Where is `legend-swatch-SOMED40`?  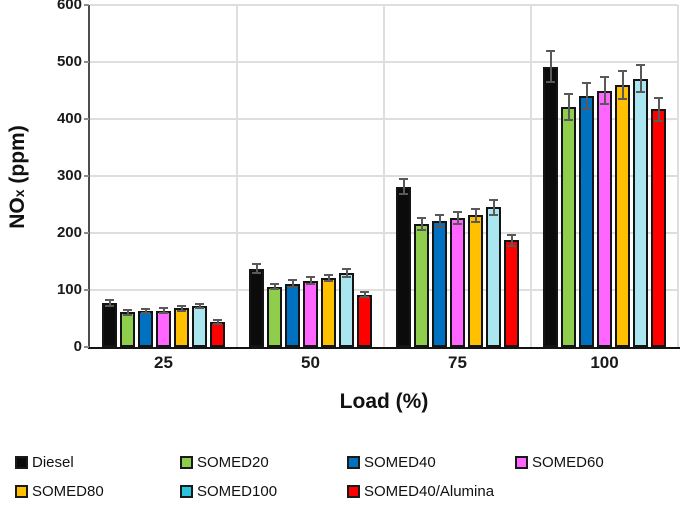
legend-swatch-SOMED40 is located at coordinates (353, 462).